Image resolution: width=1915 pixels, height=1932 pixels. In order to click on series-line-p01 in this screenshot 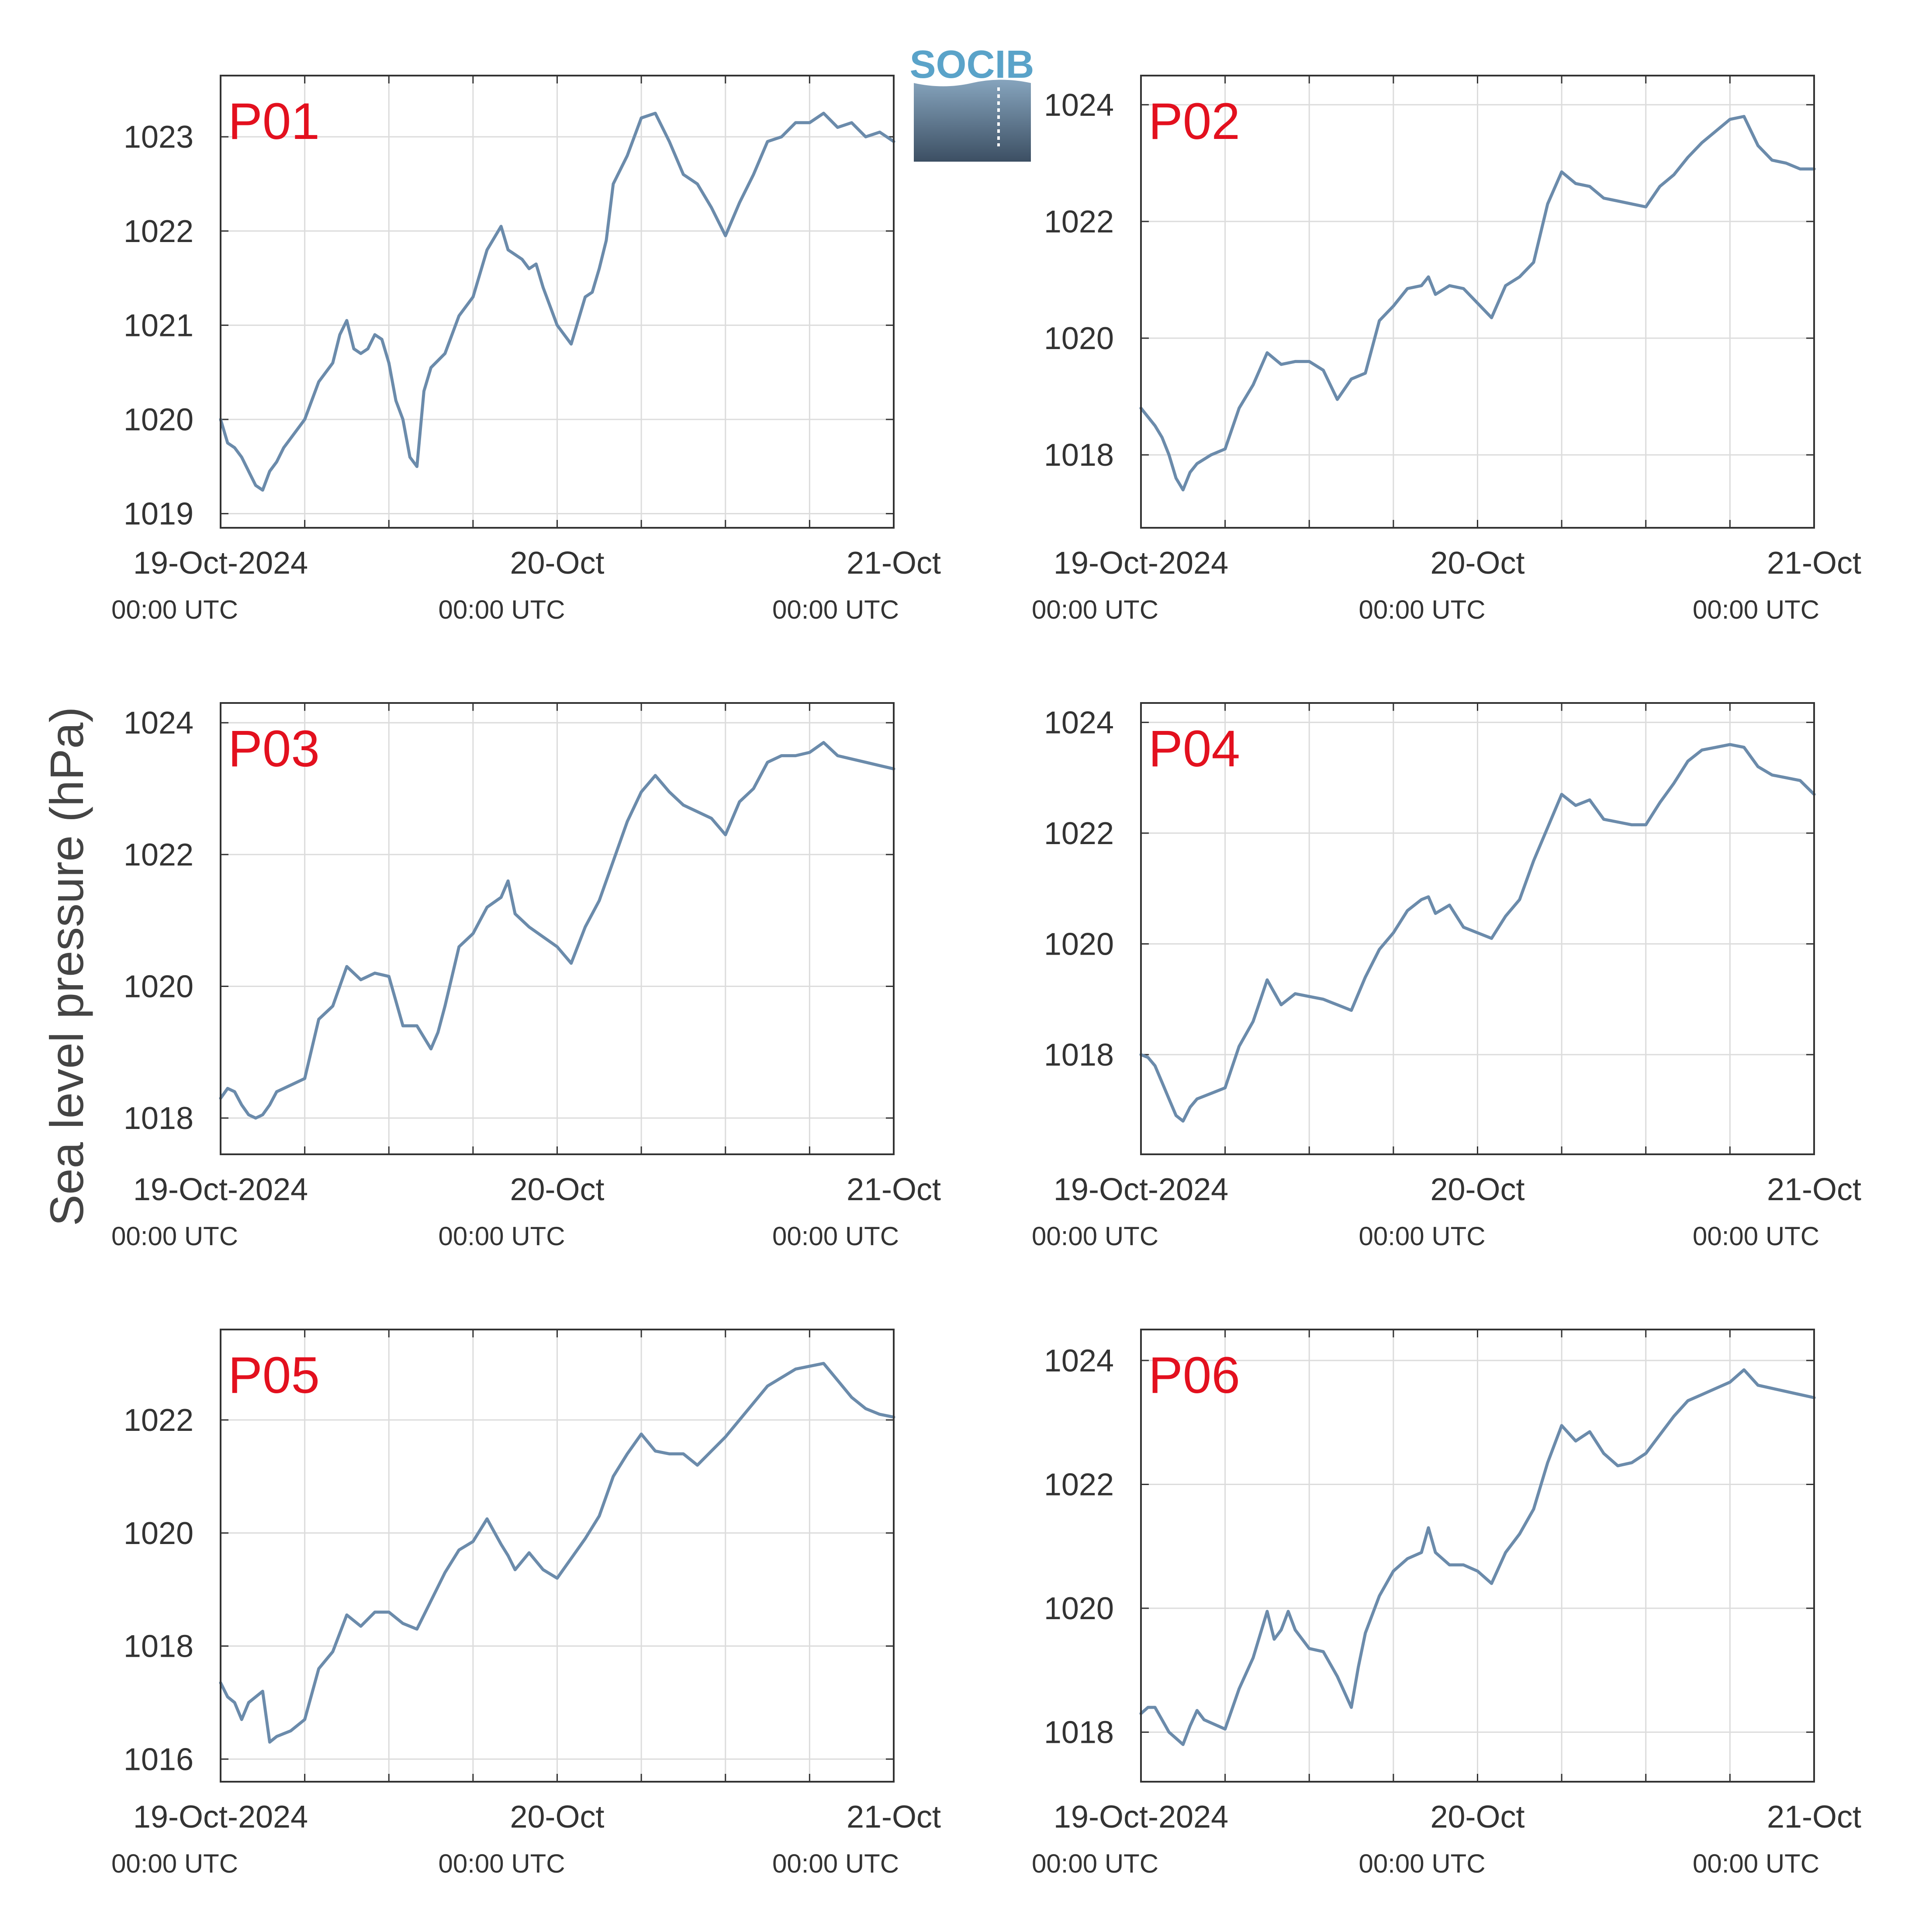, I will do `click(557, 301)`.